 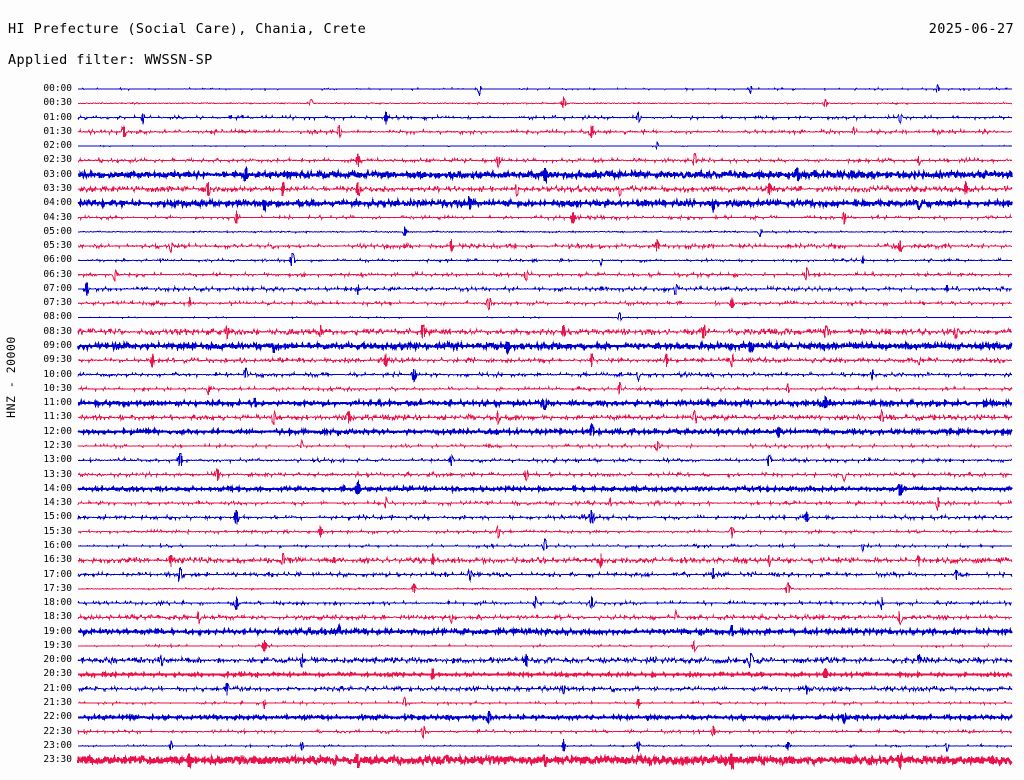 What do you see at coordinates (57, 674) in the screenshot?
I see `time-tick-label: 20:30` at bounding box center [57, 674].